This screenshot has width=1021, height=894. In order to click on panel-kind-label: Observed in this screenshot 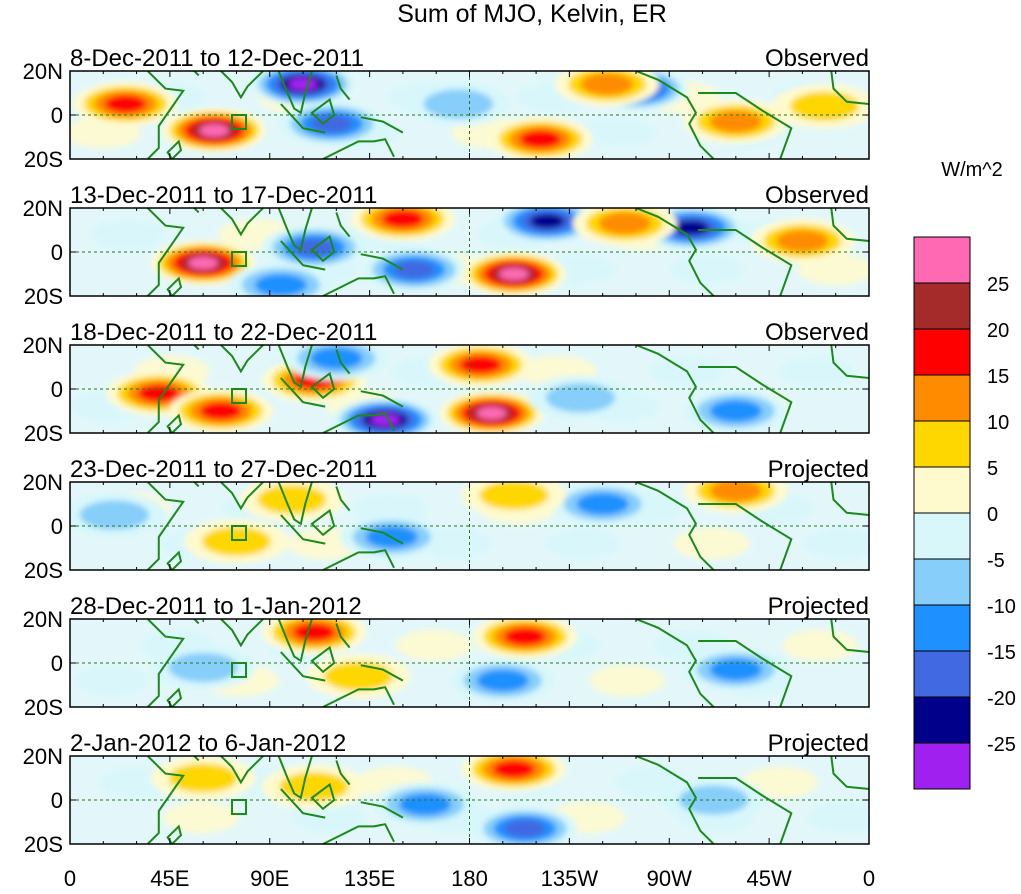, I will do `click(817, 332)`.